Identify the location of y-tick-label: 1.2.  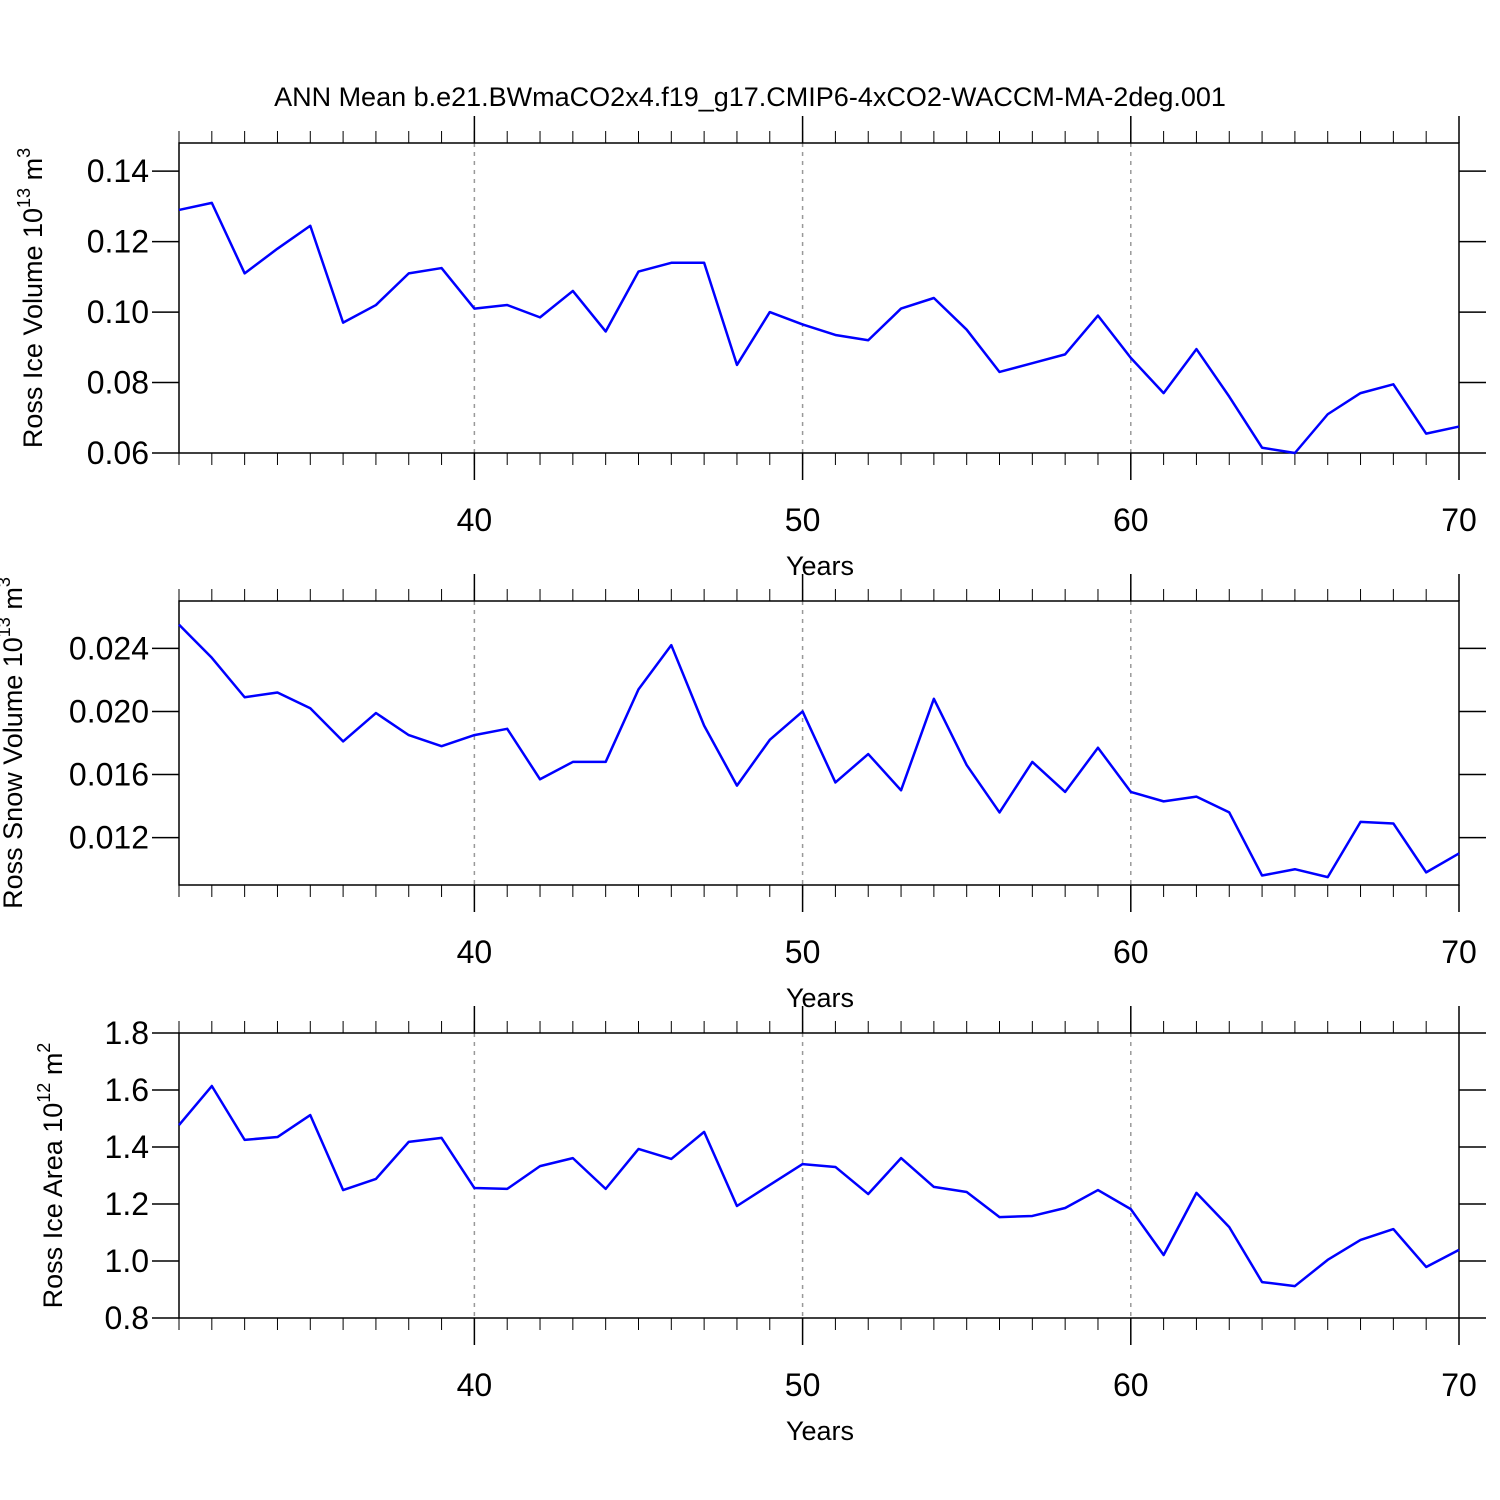
(127, 1204).